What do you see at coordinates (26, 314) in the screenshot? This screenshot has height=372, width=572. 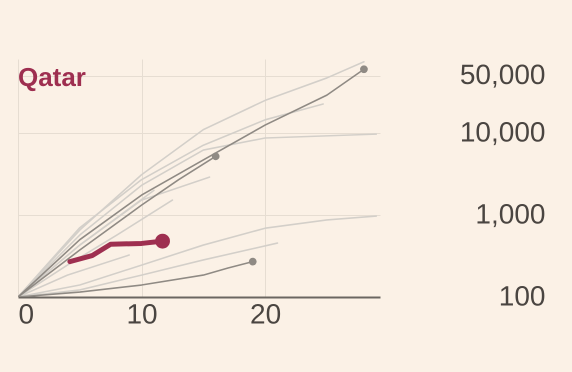 I see `x-tick-label: 0` at bounding box center [26, 314].